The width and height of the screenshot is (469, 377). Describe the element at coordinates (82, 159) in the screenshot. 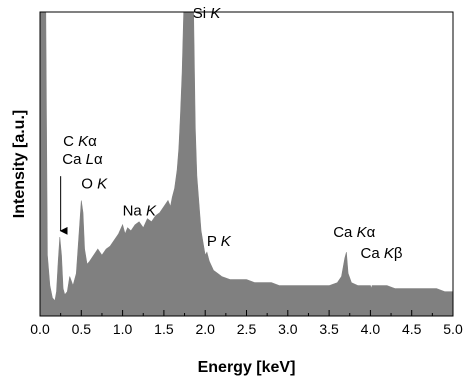

I see `peak-label-ca-la: Ca Lα` at that location.